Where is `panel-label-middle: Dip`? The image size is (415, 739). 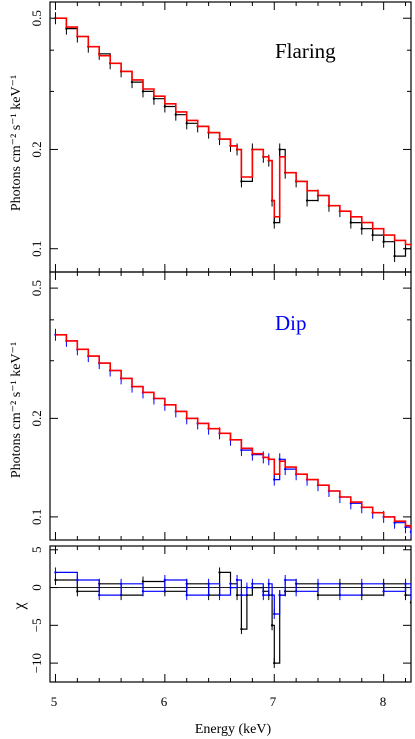
panel-label-middle: Dip is located at coordinates (291, 323).